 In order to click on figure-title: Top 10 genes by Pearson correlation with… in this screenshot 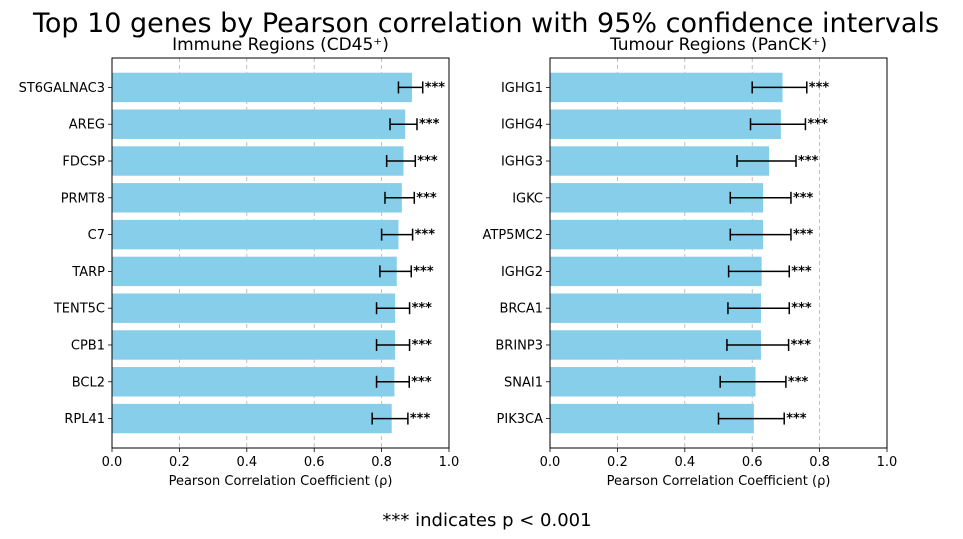, I will do `click(485, 23)`.